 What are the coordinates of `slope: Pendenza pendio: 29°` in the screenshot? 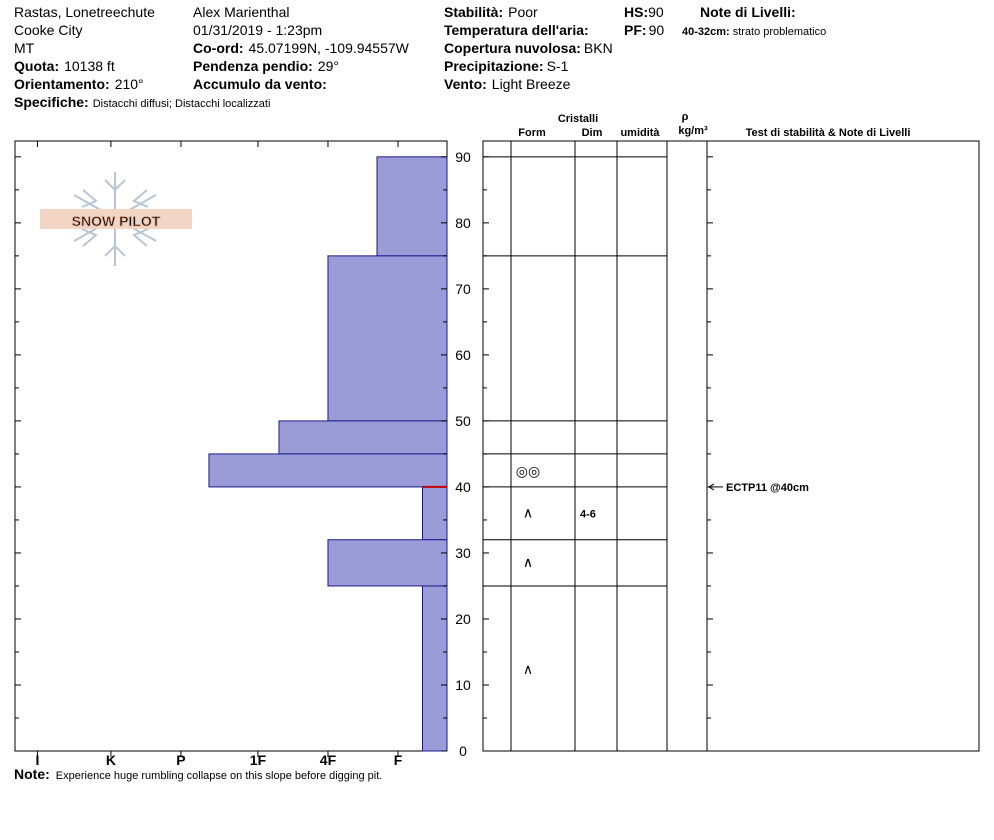 It's located at (266, 66).